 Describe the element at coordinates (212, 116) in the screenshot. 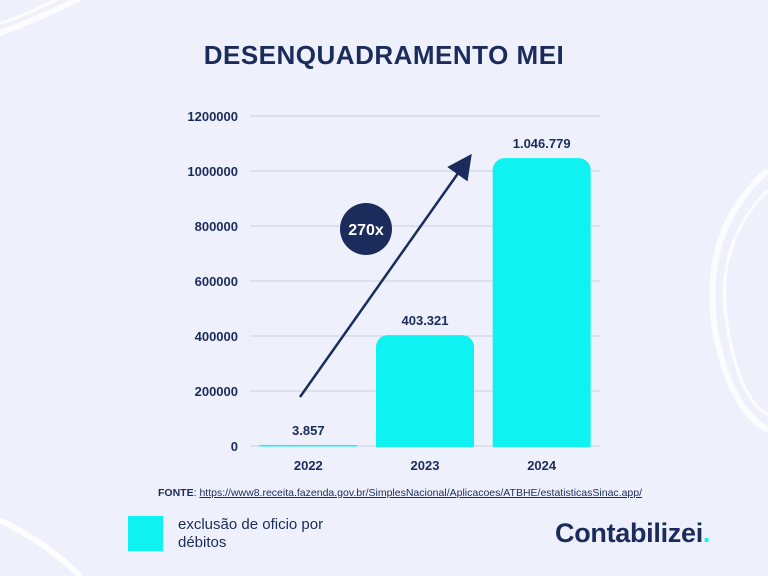

I see `y-tick-label: 1200000` at that location.